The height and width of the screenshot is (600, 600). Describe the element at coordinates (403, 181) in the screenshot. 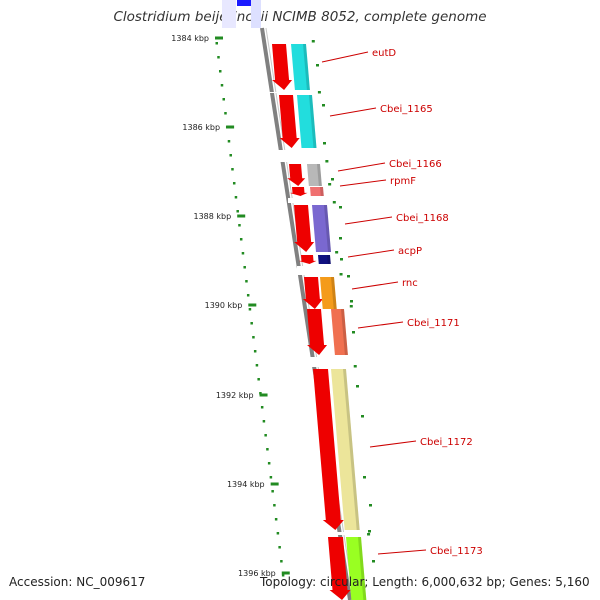

I see `gene-label-rpmf: rpmF` at that location.